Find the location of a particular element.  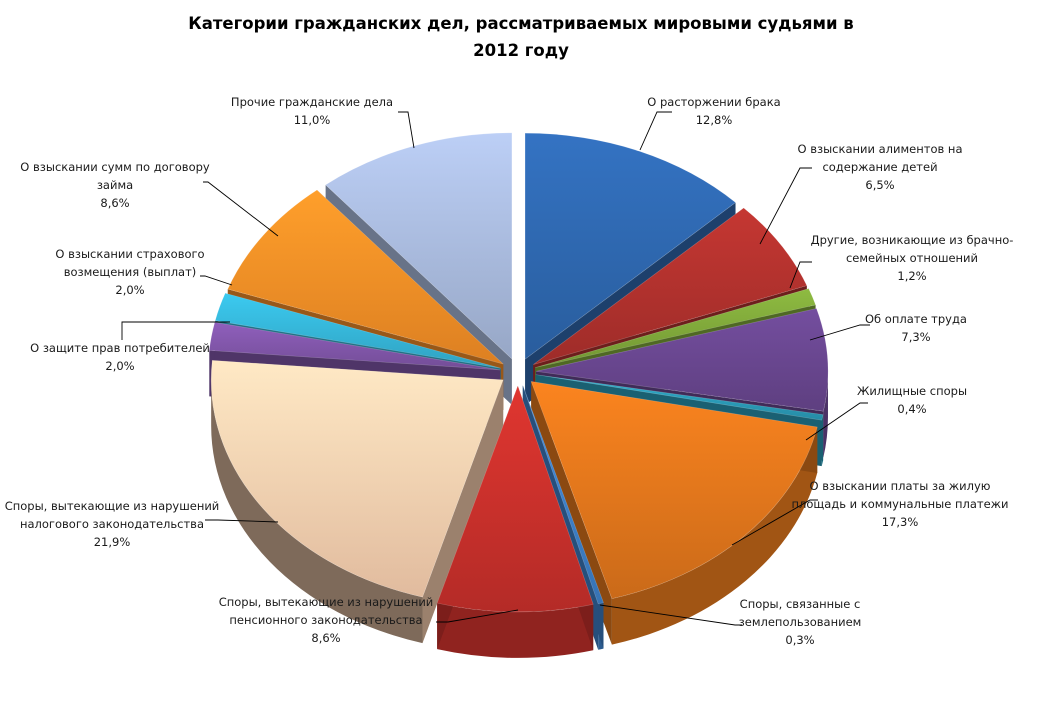

slice-label: Споры, связанные с is located at coordinates (800, 604).